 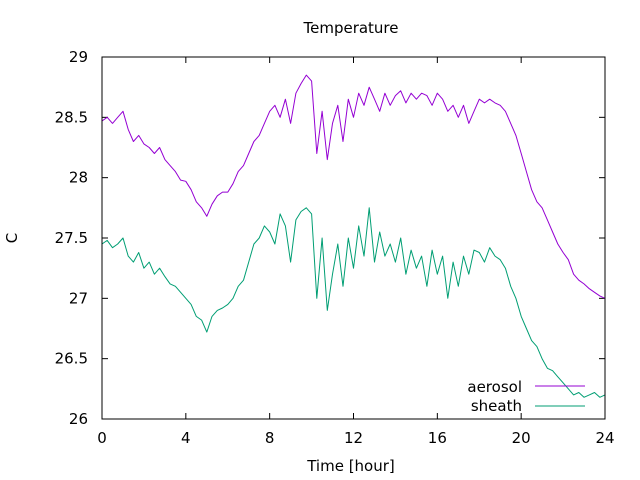 I want to click on x-tick-label-1: 4, so click(x=186, y=438).